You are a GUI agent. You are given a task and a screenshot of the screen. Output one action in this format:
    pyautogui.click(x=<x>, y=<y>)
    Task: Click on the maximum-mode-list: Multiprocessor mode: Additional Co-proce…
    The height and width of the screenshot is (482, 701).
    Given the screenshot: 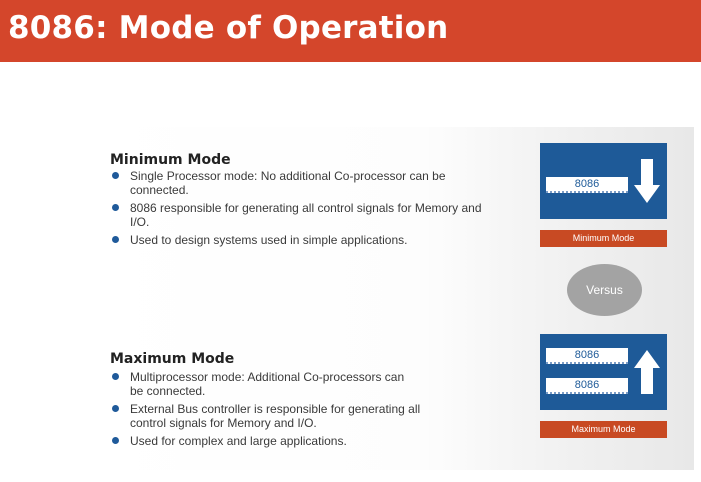 What is the action you would take?
    pyautogui.click(x=303, y=411)
    